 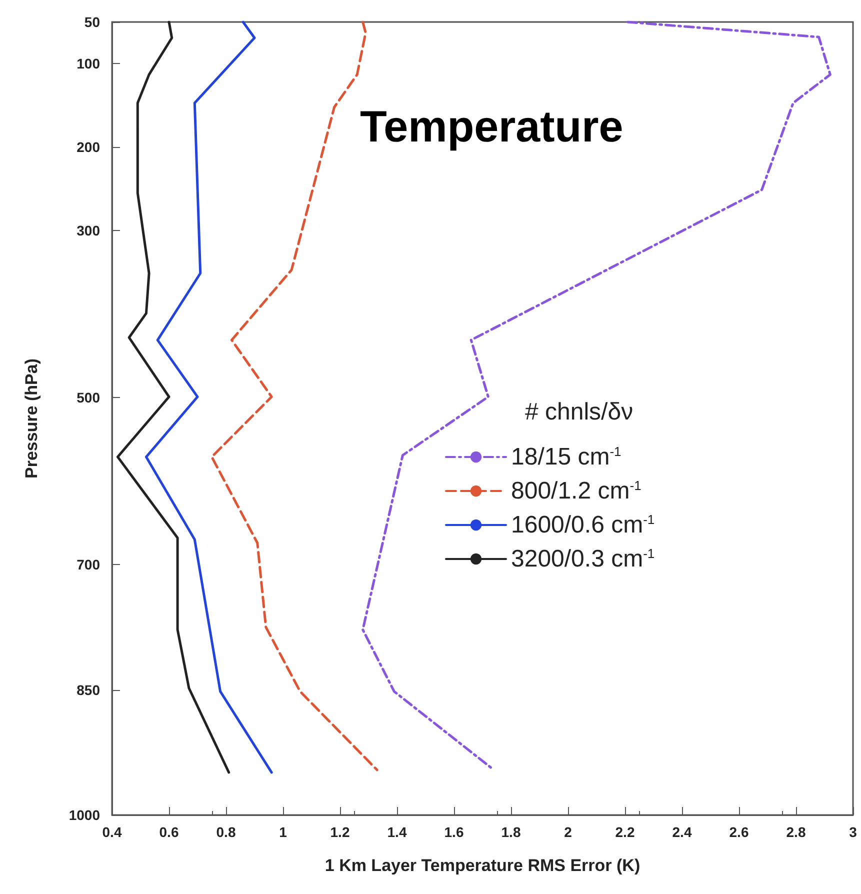 What do you see at coordinates (340, 832) in the screenshot?
I see `x-tick-label: 1.2` at bounding box center [340, 832].